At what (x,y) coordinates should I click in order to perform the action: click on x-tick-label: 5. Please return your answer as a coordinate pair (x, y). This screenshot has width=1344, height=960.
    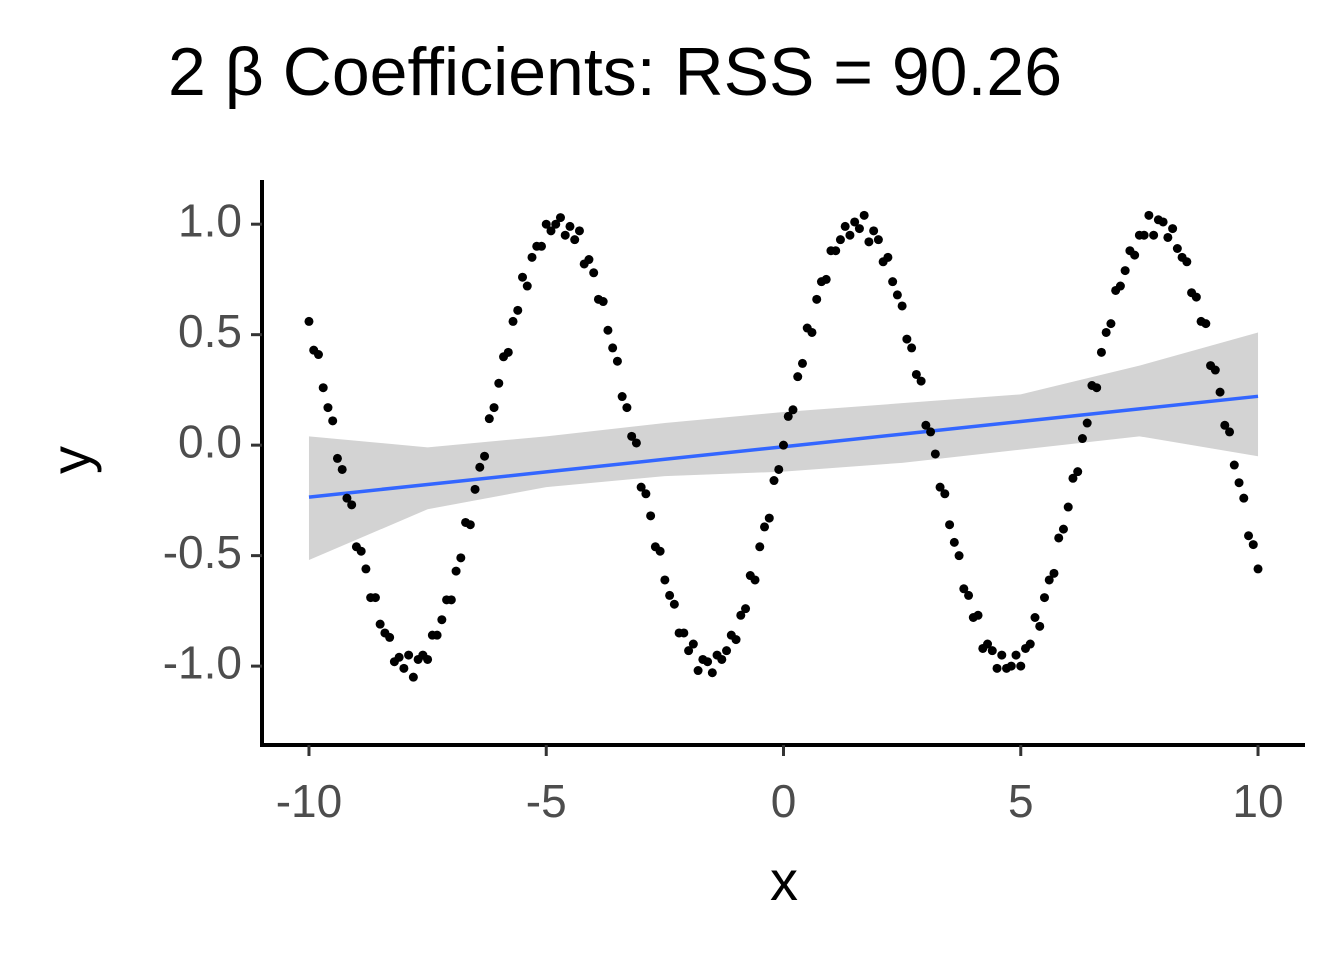
    Looking at the image, I should click on (1021, 801).